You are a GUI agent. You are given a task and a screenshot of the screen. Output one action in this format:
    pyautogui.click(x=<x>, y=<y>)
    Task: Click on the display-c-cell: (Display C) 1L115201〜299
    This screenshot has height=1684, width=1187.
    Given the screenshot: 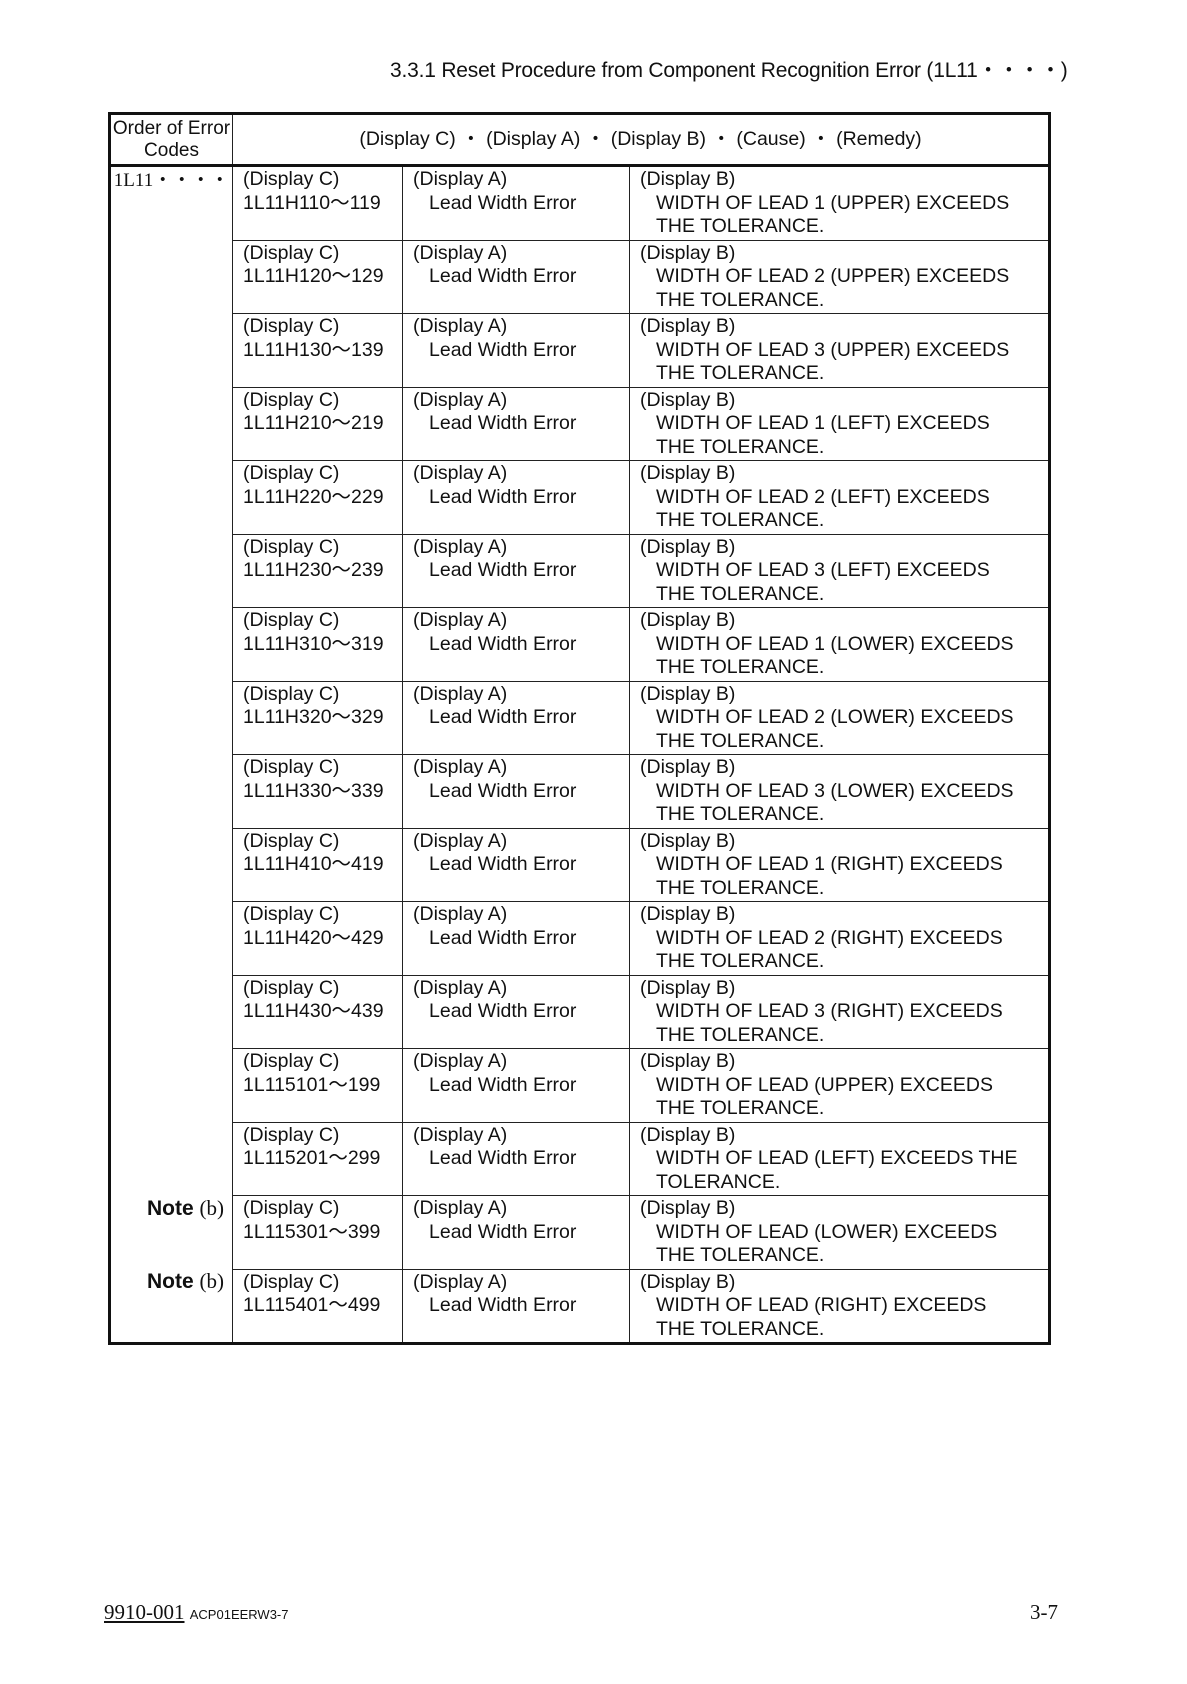 What is the action you would take?
    pyautogui.click(x=317, y=1158)
    